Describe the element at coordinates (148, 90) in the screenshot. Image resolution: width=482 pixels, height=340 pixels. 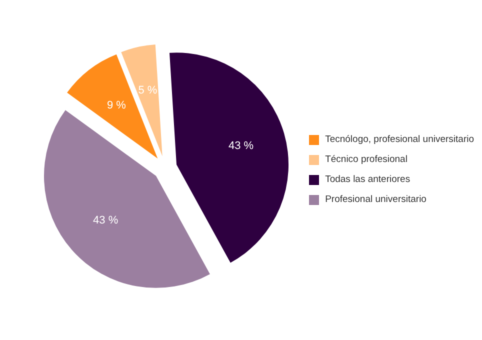
I see `data-label: 5 %` at that location.